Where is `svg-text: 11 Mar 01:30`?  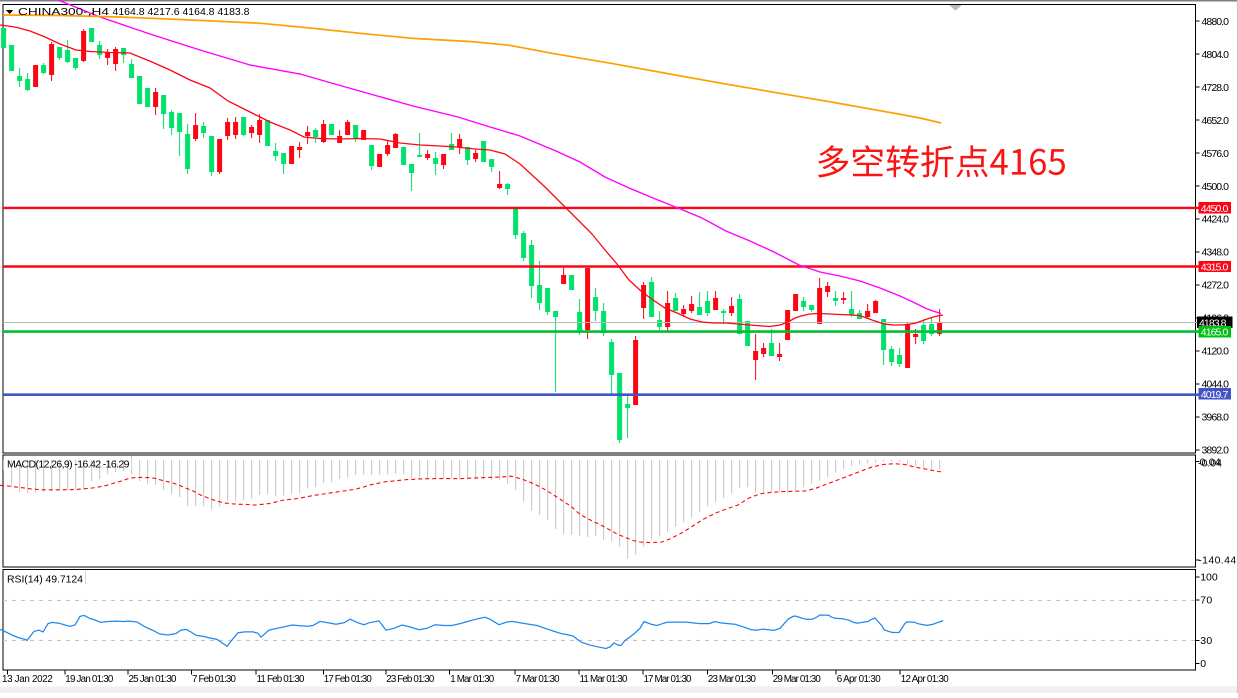
svg-text: 11 Mar 01:30 is located at coordinates (604, 679).